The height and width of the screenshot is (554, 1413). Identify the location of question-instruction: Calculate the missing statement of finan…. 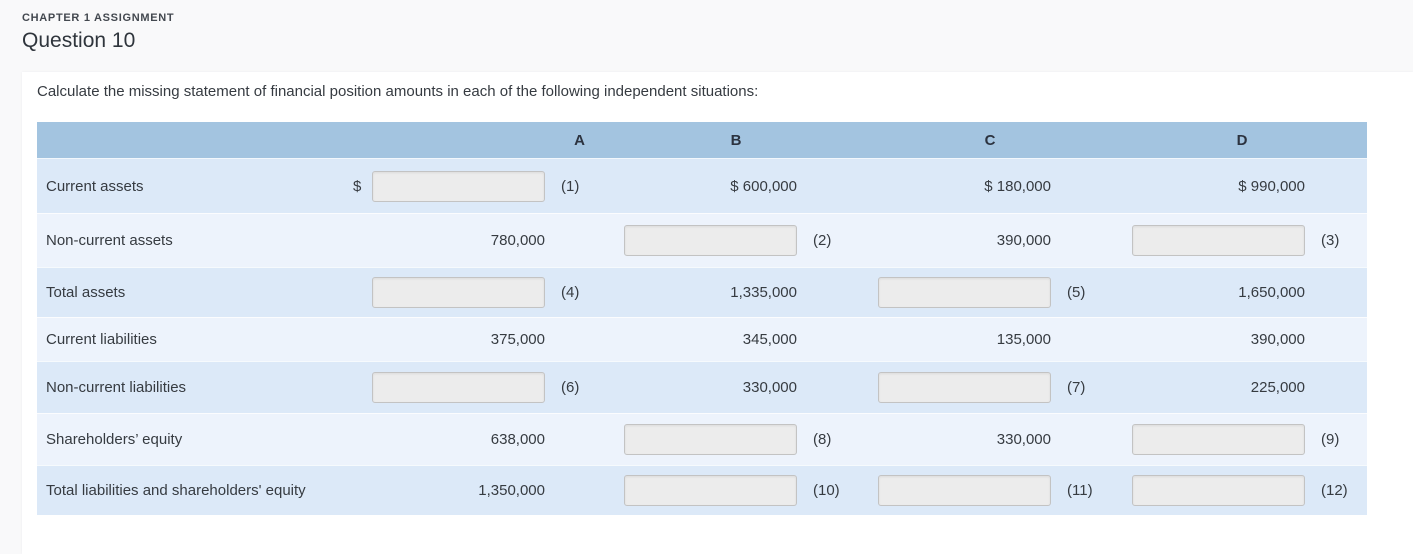
(398, 91).